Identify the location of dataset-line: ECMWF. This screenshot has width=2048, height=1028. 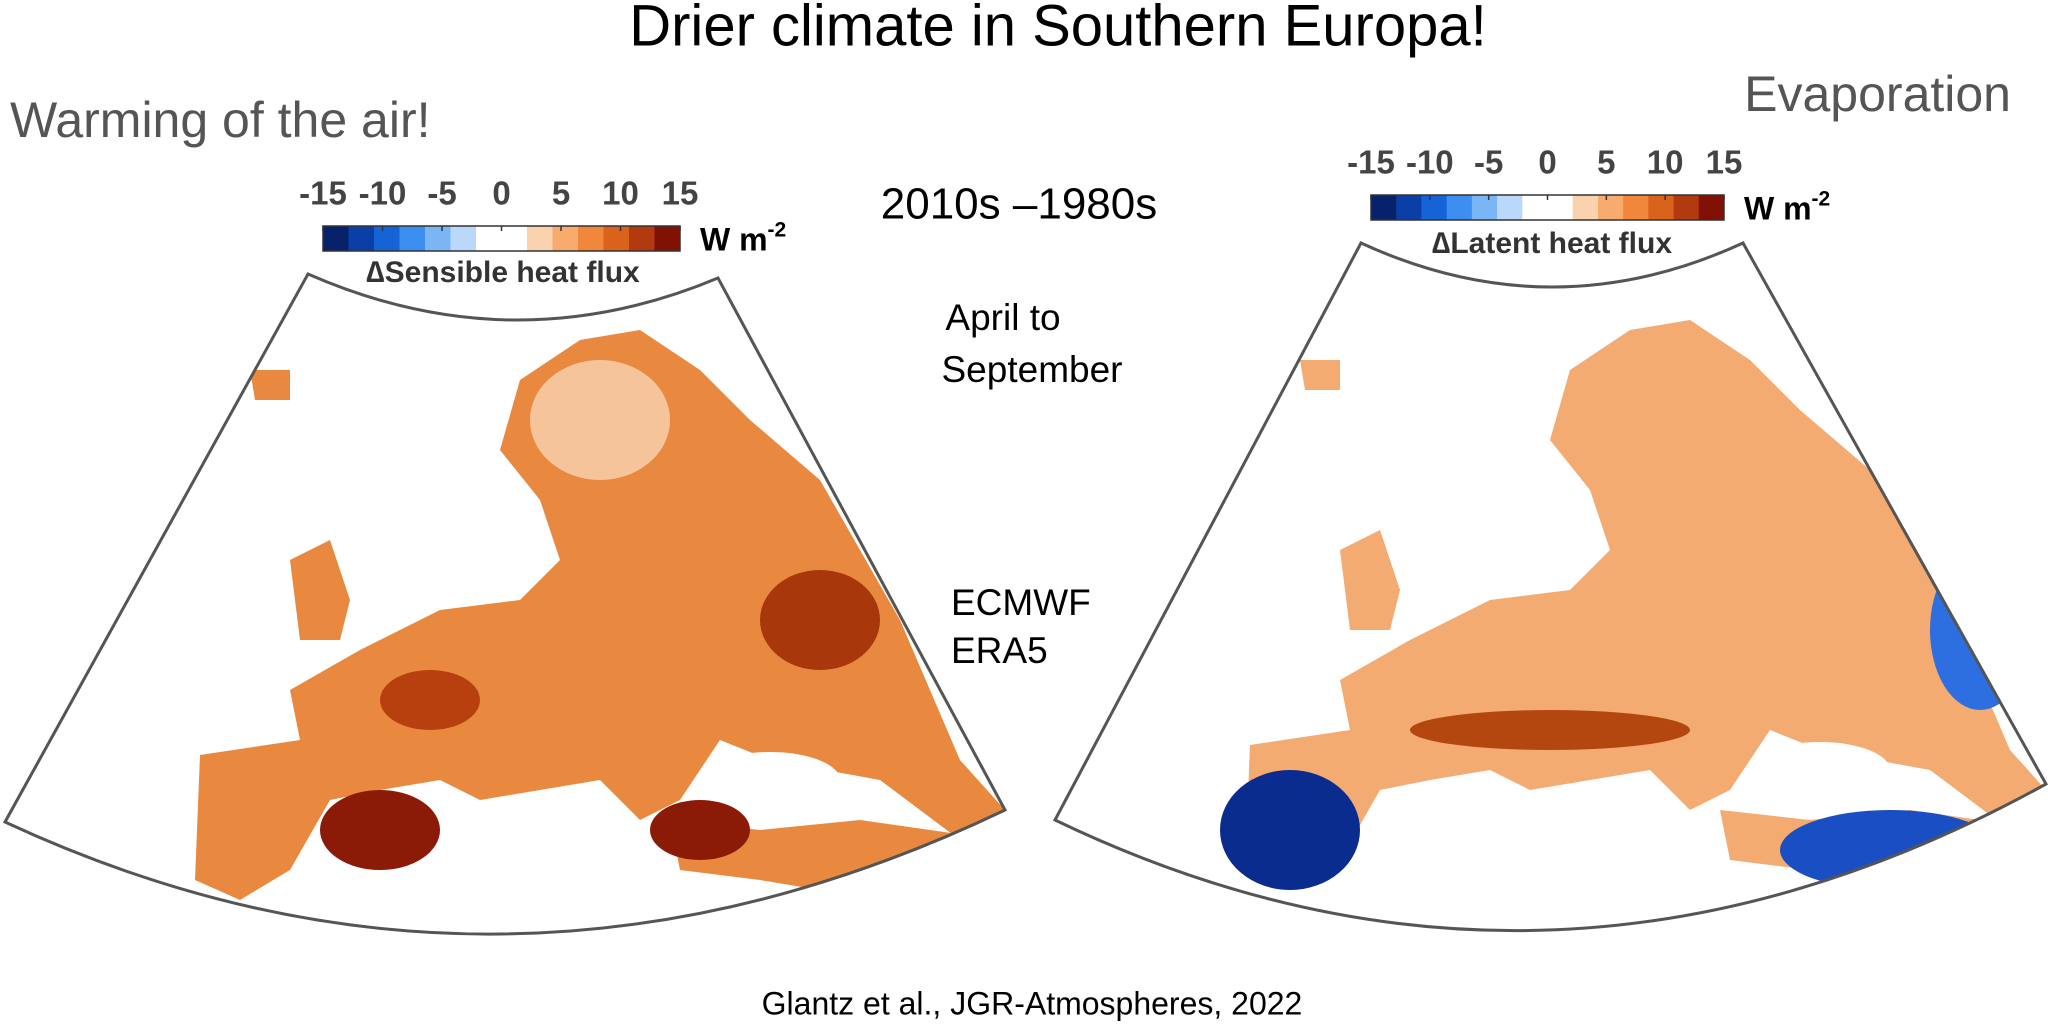
(1021, 602).